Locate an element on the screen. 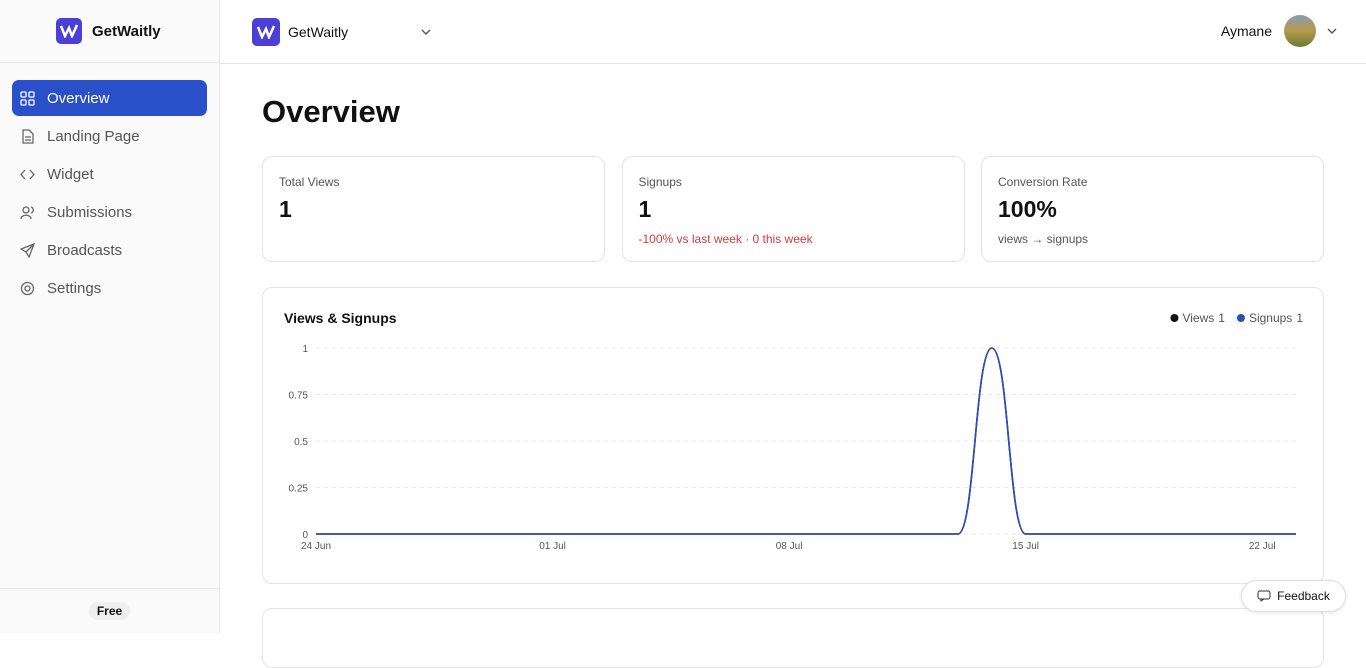 The image size is (1366, 668). y-tick-label: 0 is located at coordinates (305, 535).